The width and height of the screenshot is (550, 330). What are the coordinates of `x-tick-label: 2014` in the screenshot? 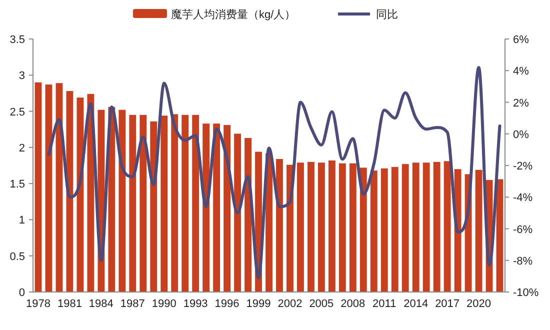 It's located at (416, 304).